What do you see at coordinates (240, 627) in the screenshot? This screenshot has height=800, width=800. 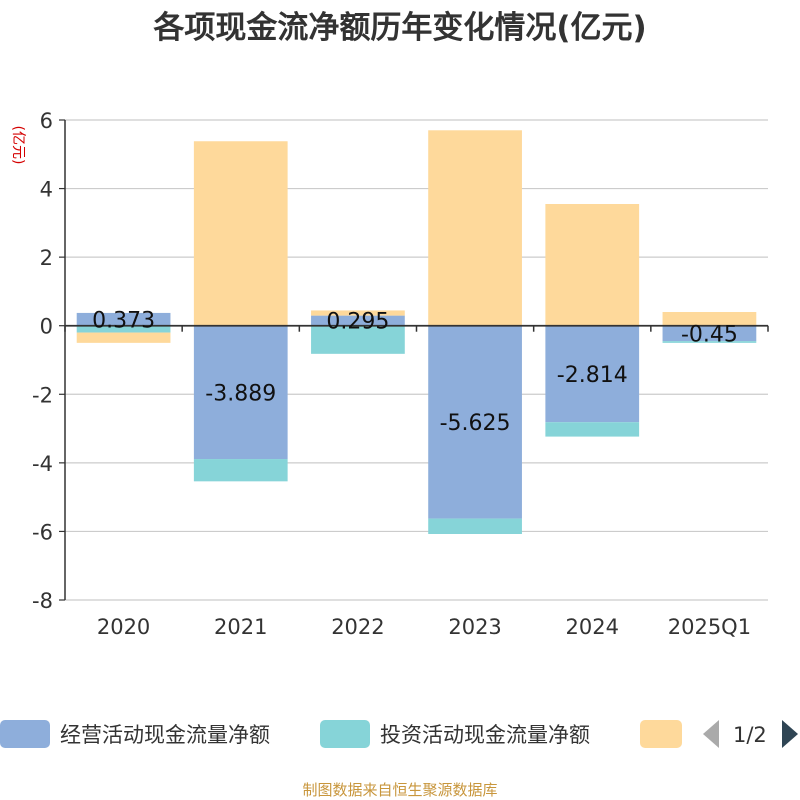 I see `x-tick-label: 2021` at bounding box center [240, 627].